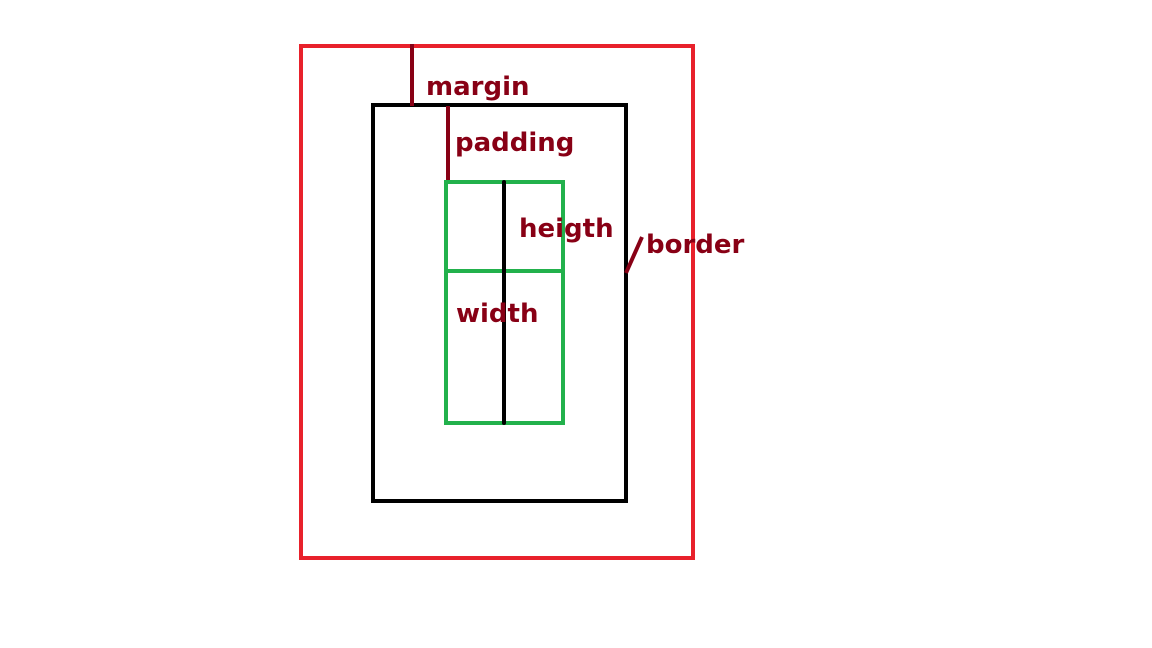  What do you see at coordinates (514, 143) in the screenshot?
I see `padding-label: padding` at bounding box center [514, 143].